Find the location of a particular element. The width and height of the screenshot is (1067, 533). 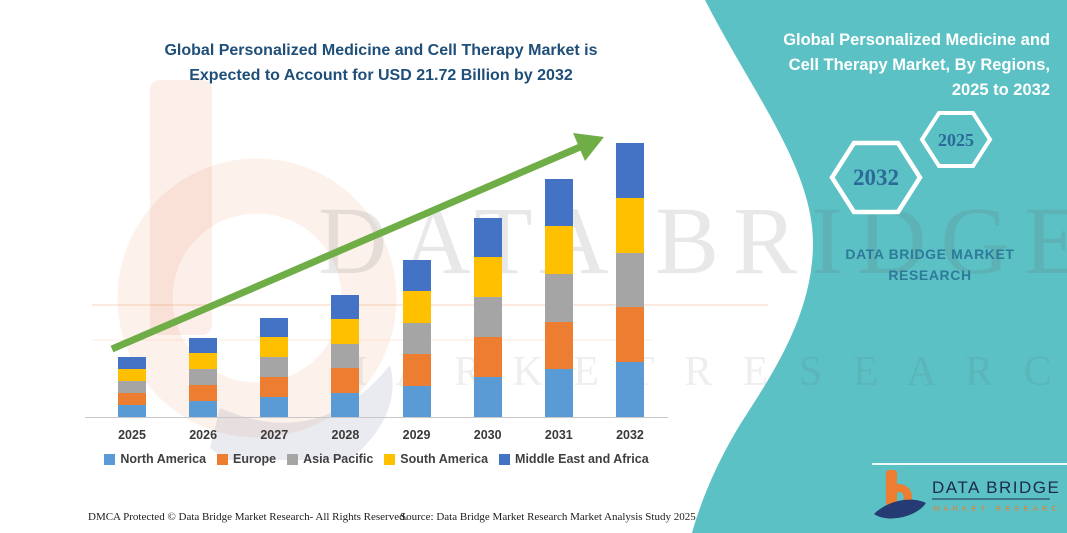

bar-2026-segment-north-america is located at coordinates (203, 409).